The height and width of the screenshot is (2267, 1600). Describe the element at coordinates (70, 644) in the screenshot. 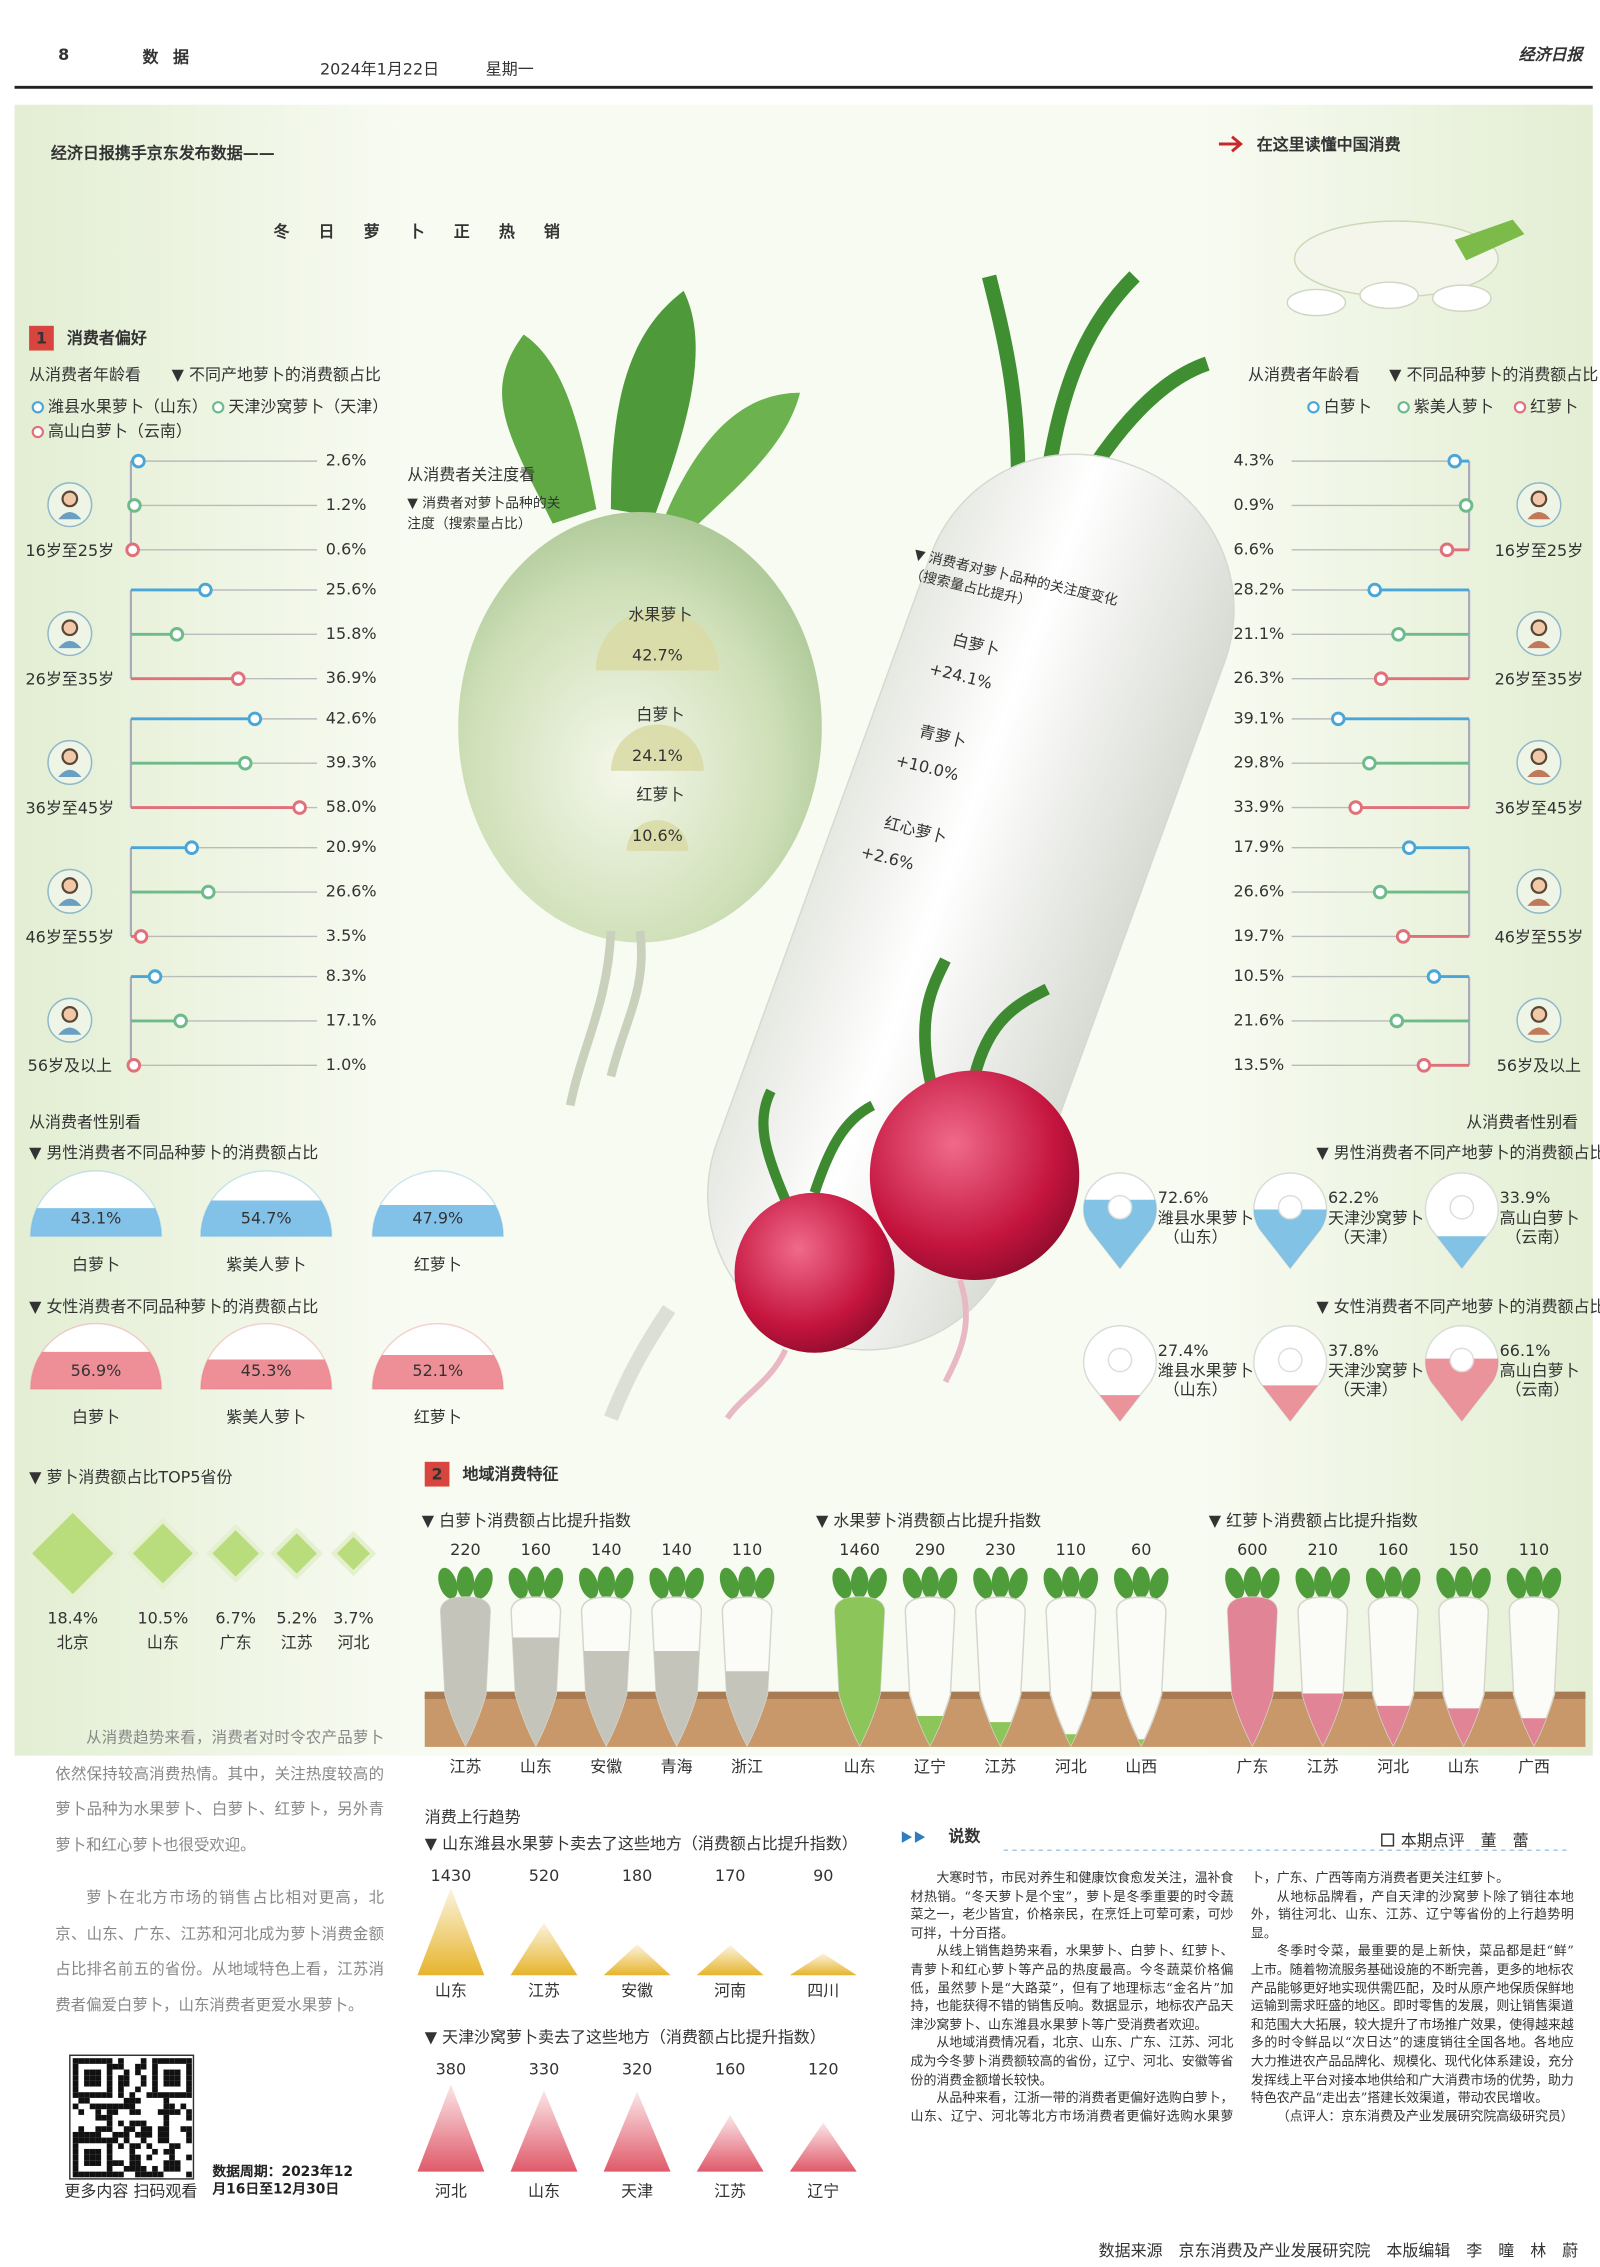

I see `avatar-body` at that location.